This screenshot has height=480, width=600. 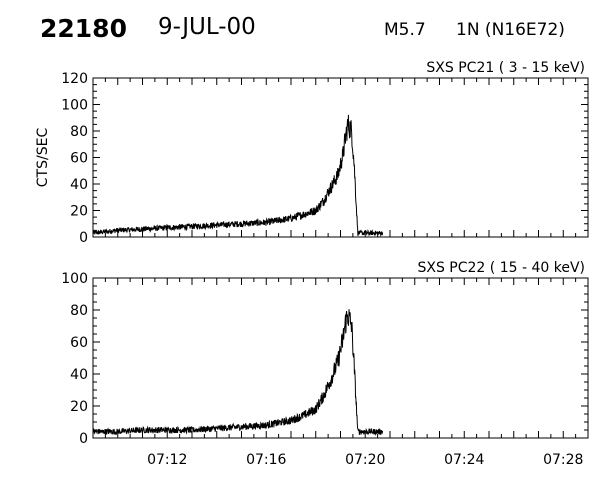 What do you see at coordinates (83, 439) in the screenshot?
I see `panel-2-y-tick-label: 0` at bounding box center [83, 439].